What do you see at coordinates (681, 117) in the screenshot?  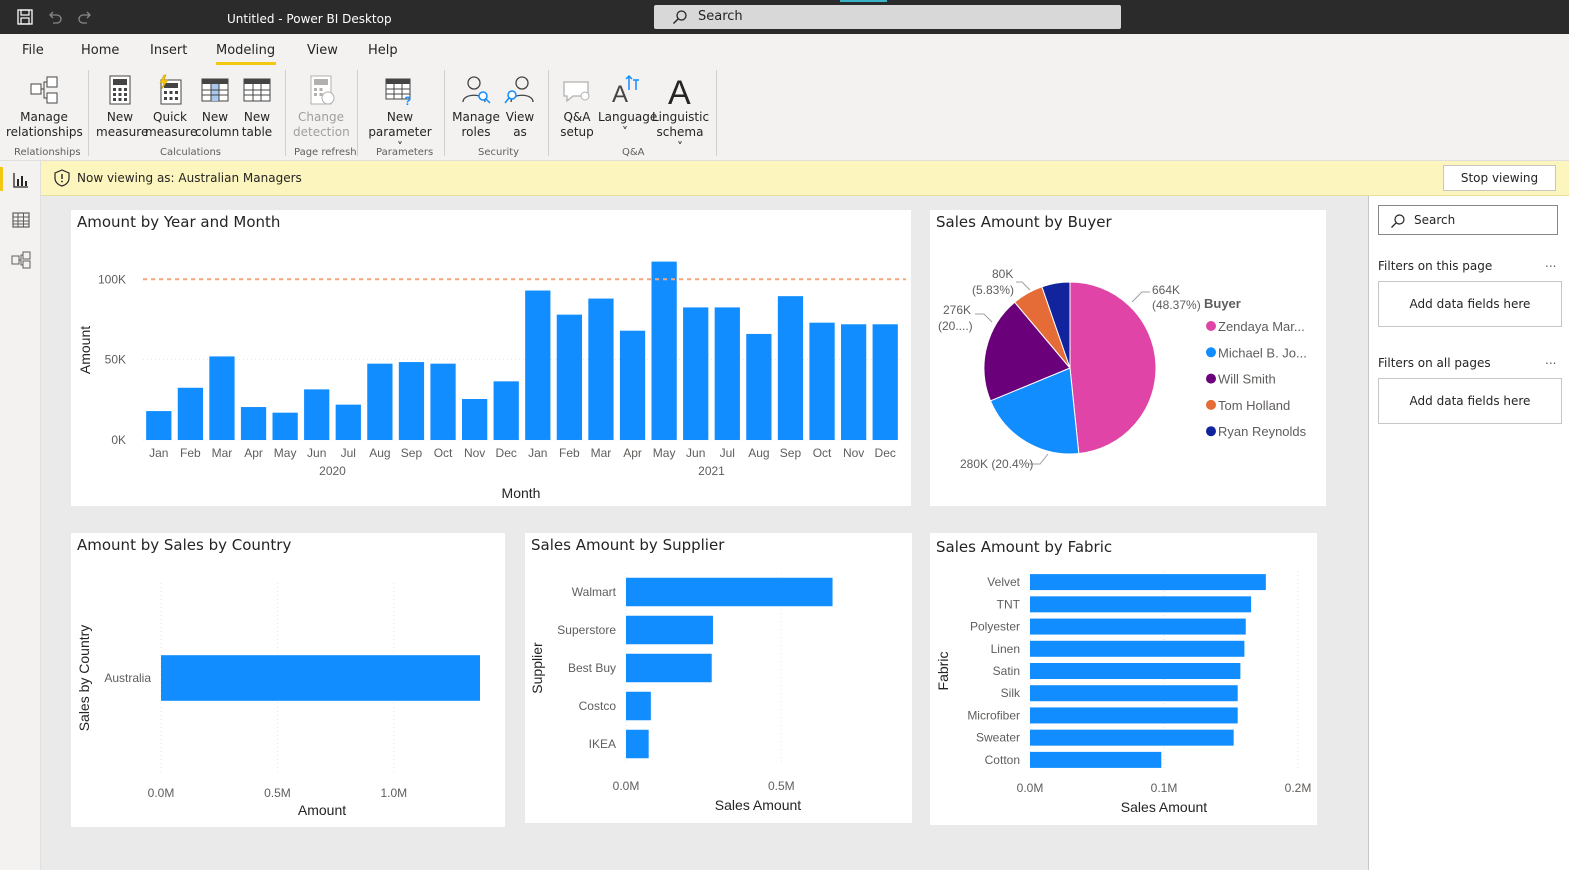 I see `linguistic-schema-label-1: Linguistic` at bounding box center [681, 117].